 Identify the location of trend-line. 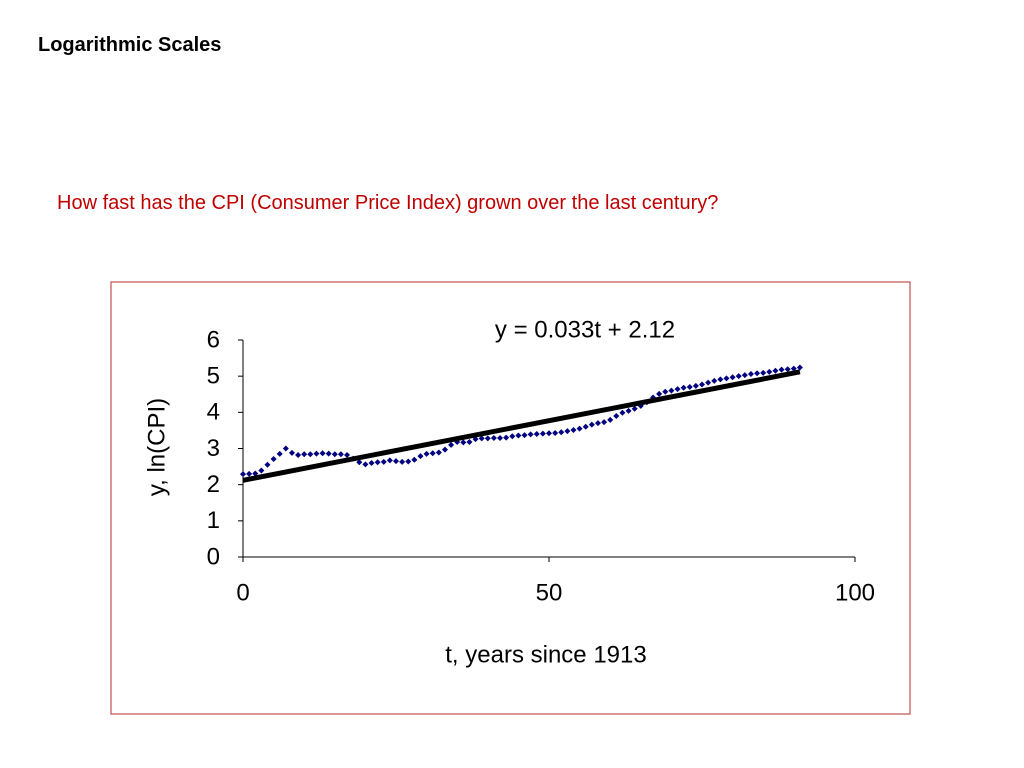
(521, 426).